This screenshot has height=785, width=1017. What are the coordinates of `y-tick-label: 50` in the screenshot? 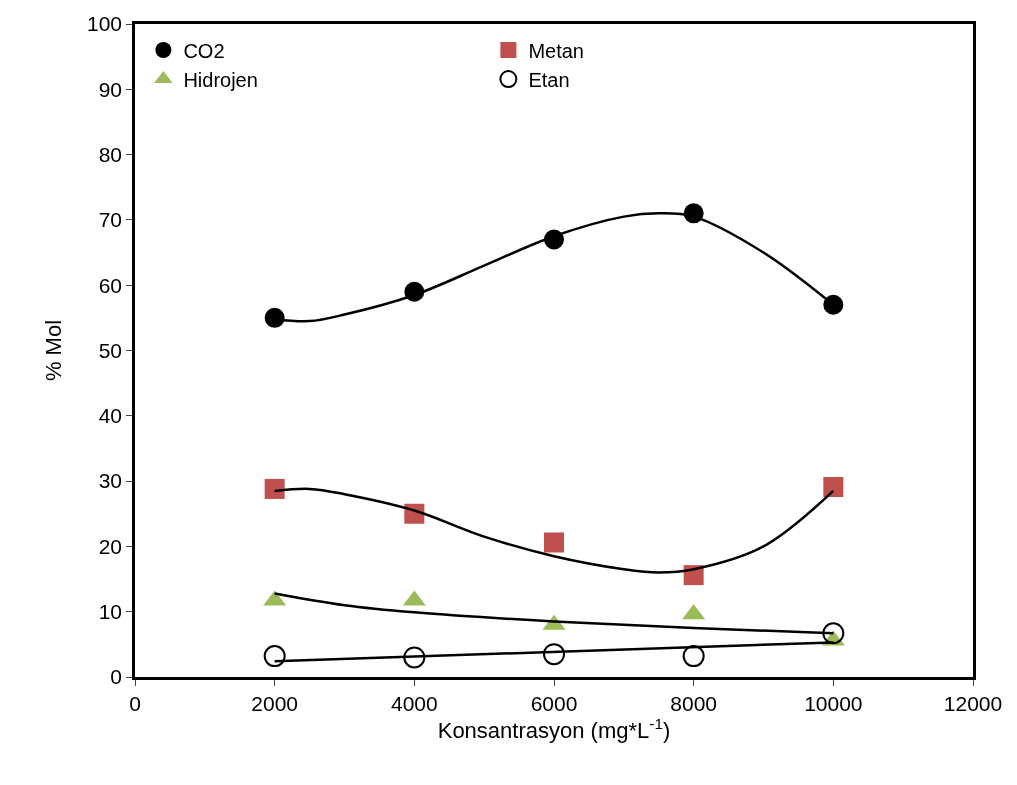 It's located at (110, 350).